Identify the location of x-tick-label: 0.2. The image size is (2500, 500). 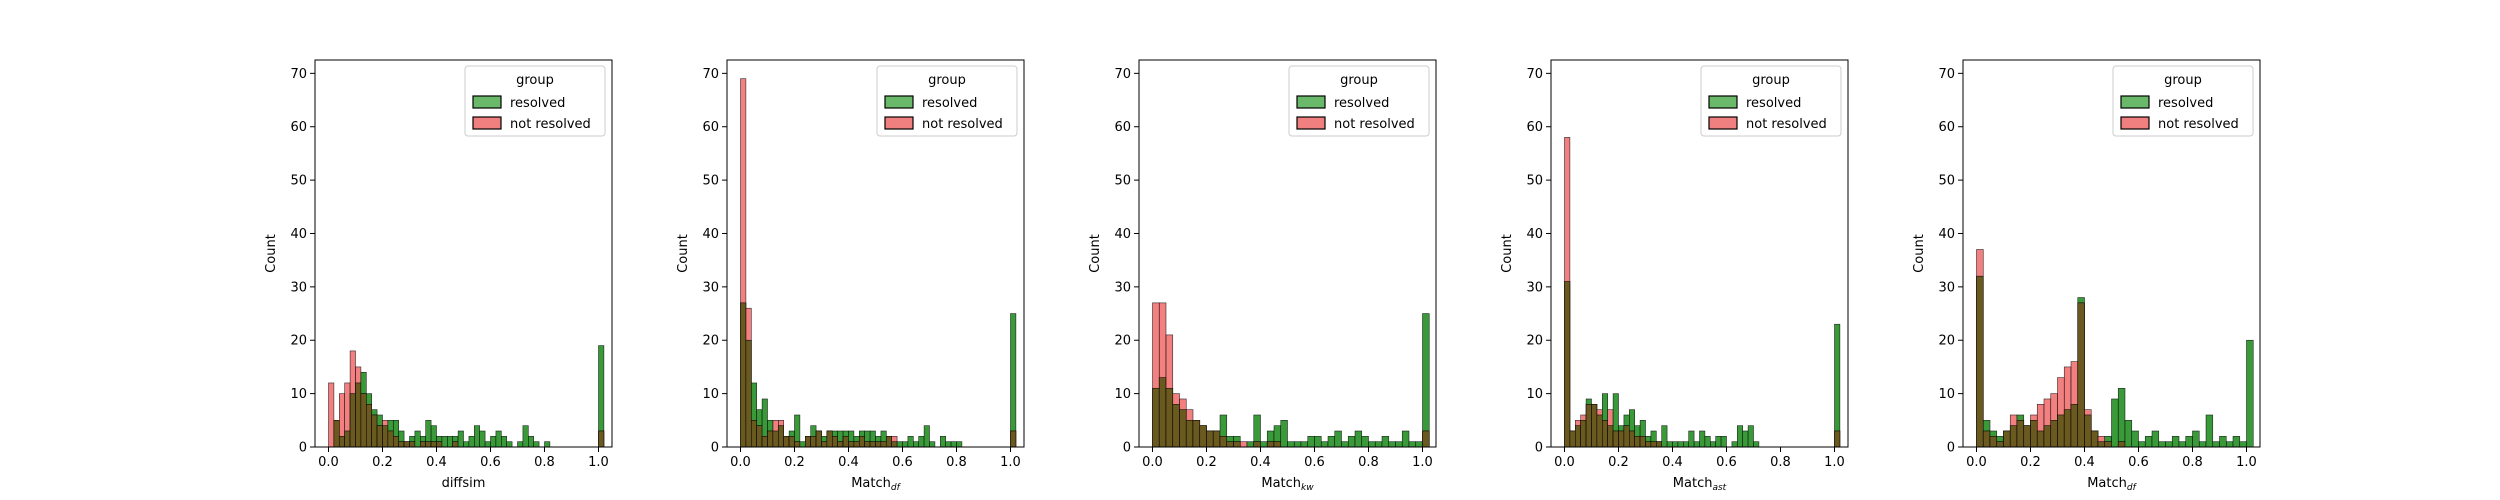
(794, 462).